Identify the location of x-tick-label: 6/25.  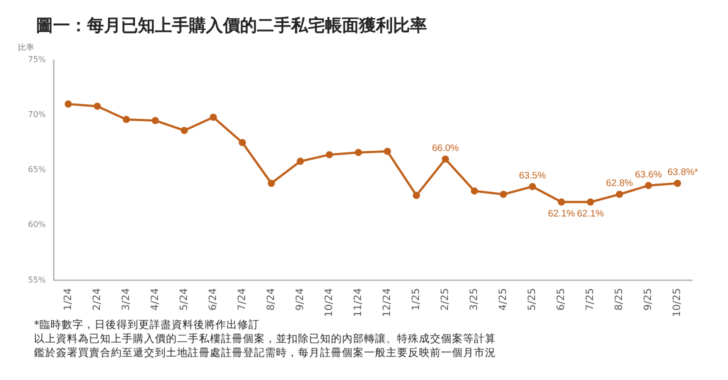
(562, 299).